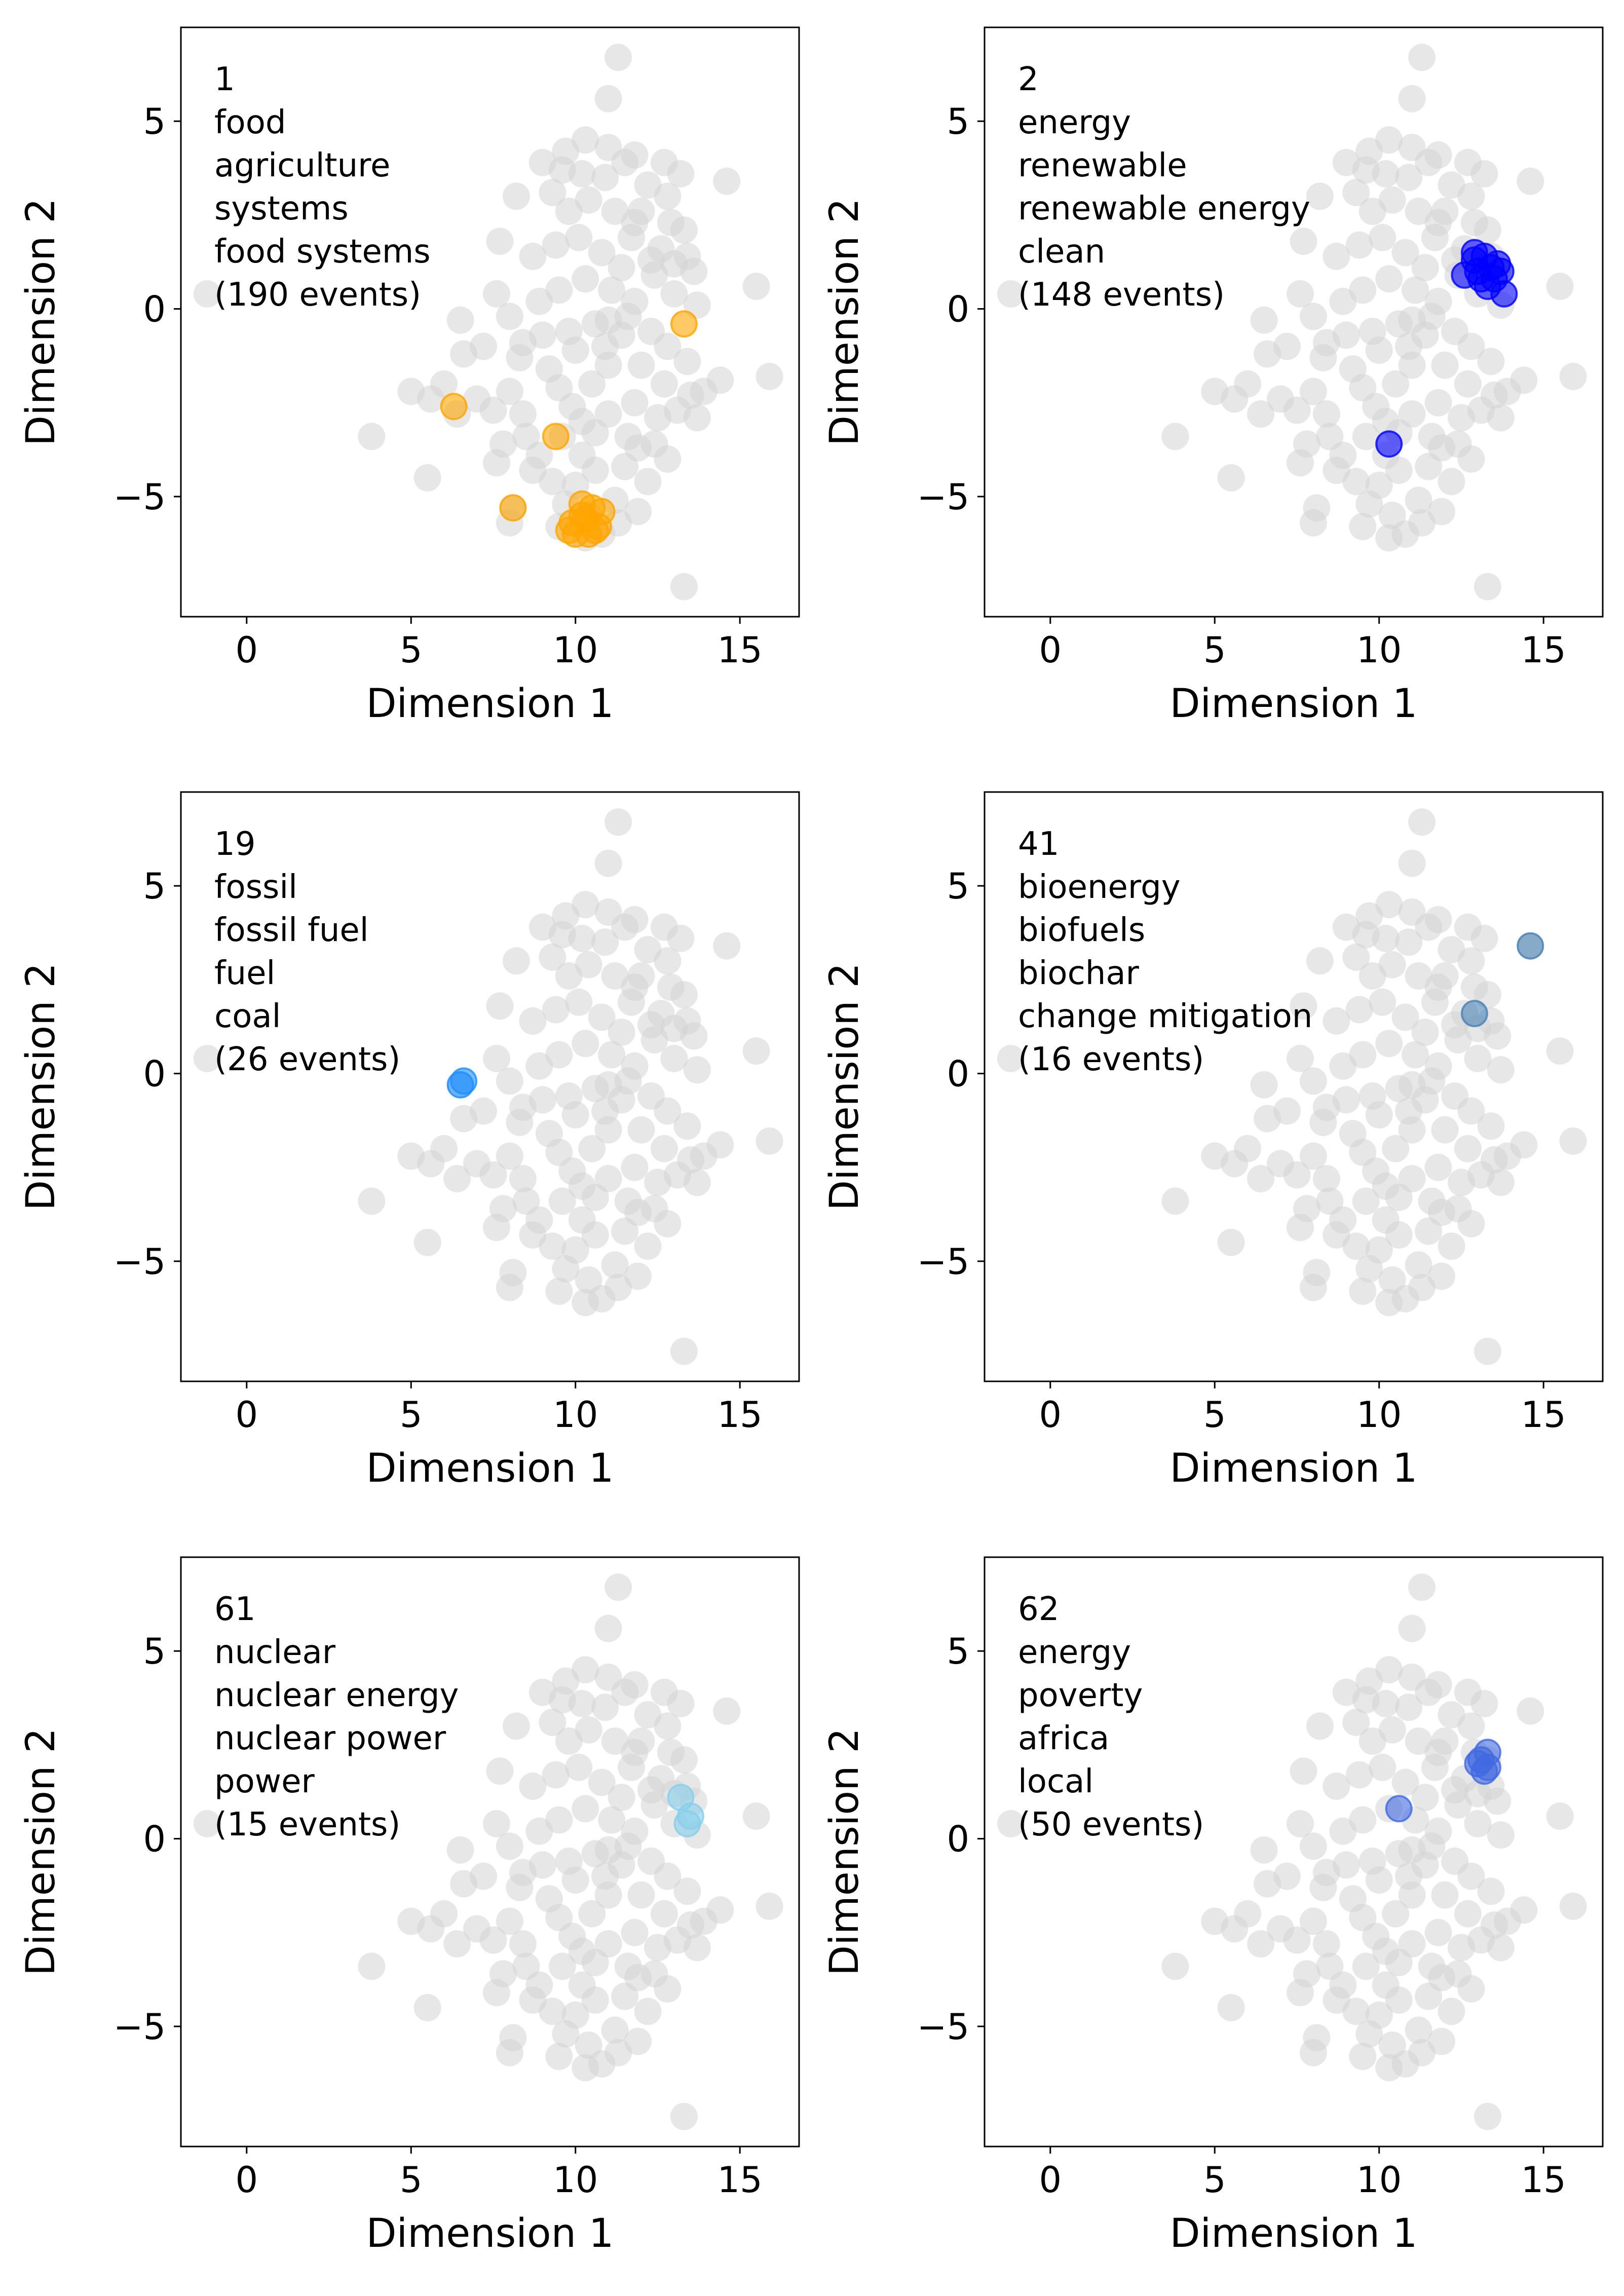  I want to click on x-axis-label: Dimension 1, so click(490, 2233).